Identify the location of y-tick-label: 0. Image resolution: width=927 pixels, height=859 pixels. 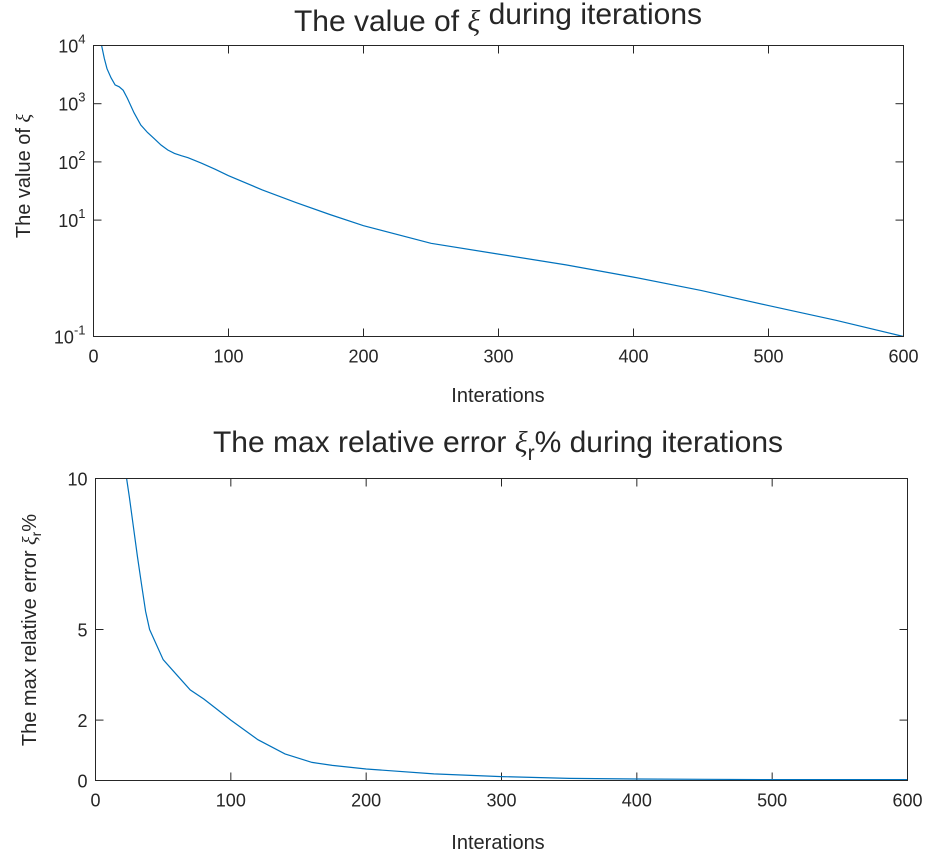
(82, 782).